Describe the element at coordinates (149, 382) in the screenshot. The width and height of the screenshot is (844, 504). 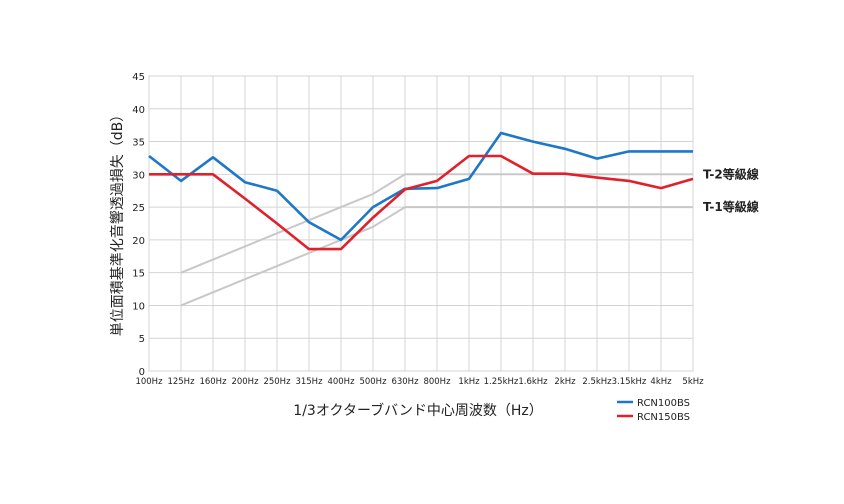
I see `x-tick-label: 100Hz` at that location.